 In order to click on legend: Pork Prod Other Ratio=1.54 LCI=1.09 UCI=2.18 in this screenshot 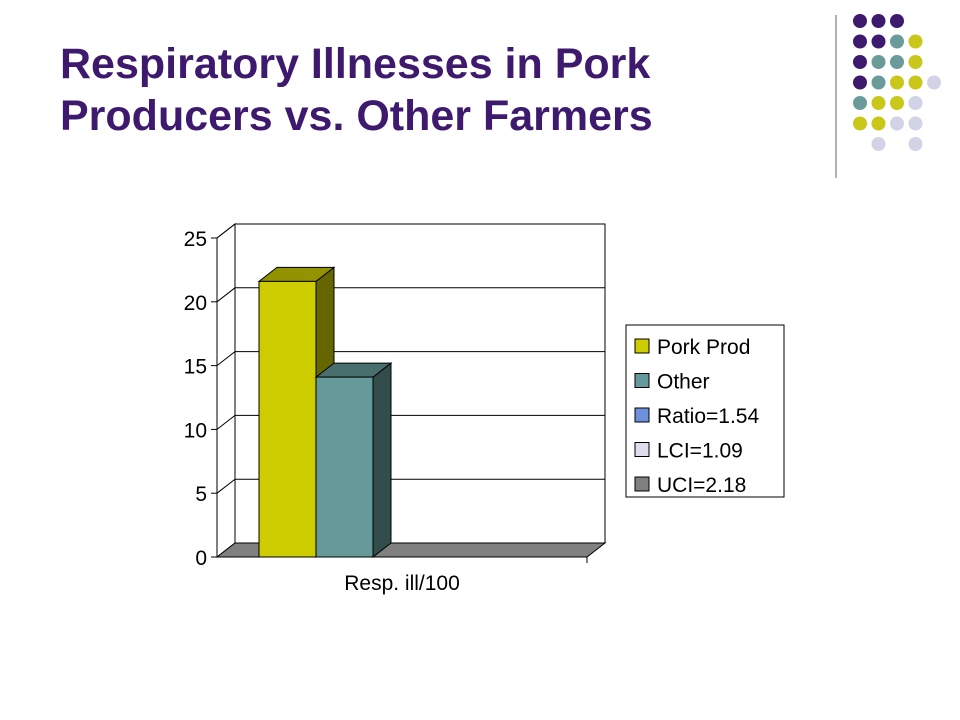, I will do `click(705, 411)`.